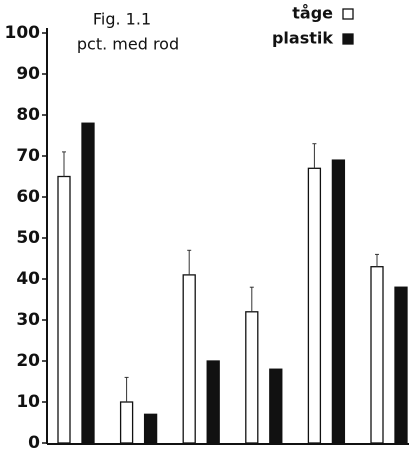  Describe the element at coordinates (28, 402) in the screenshot. I see `y-tick-label: 10` at that location.